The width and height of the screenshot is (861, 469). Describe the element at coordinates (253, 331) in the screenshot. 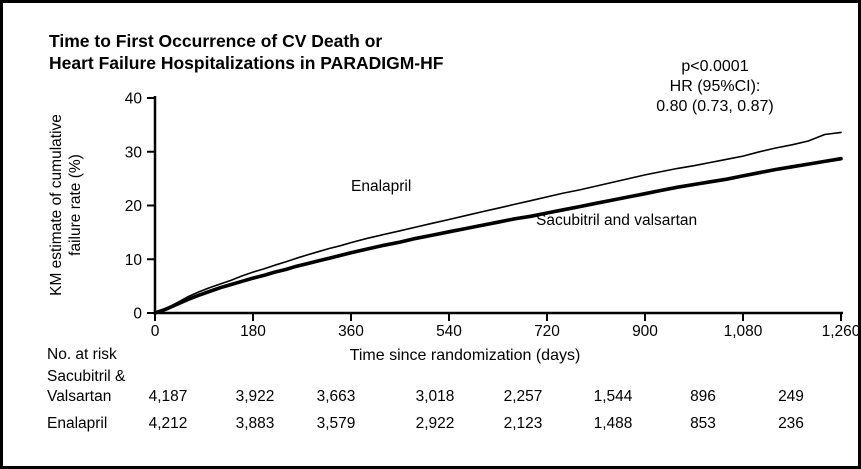

I see `x-tick-label: 180` at that location.